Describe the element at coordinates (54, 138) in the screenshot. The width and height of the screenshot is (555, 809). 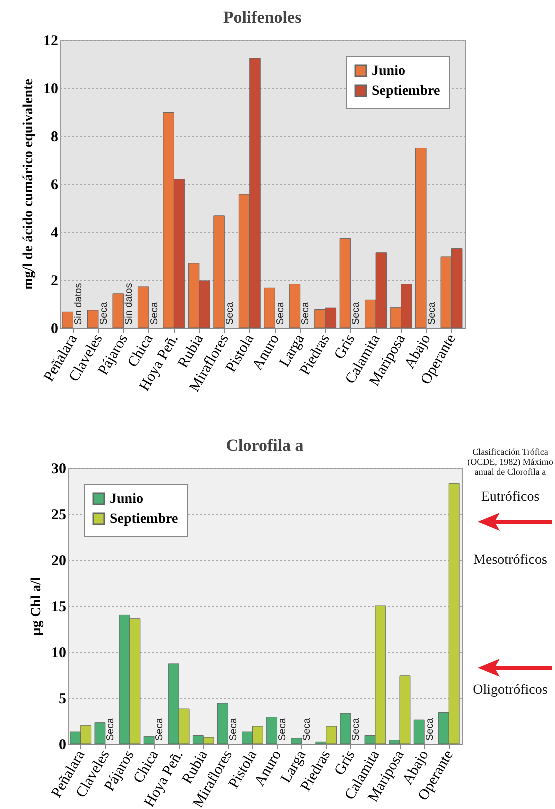
I see `y-tick-label: 8` at that location.